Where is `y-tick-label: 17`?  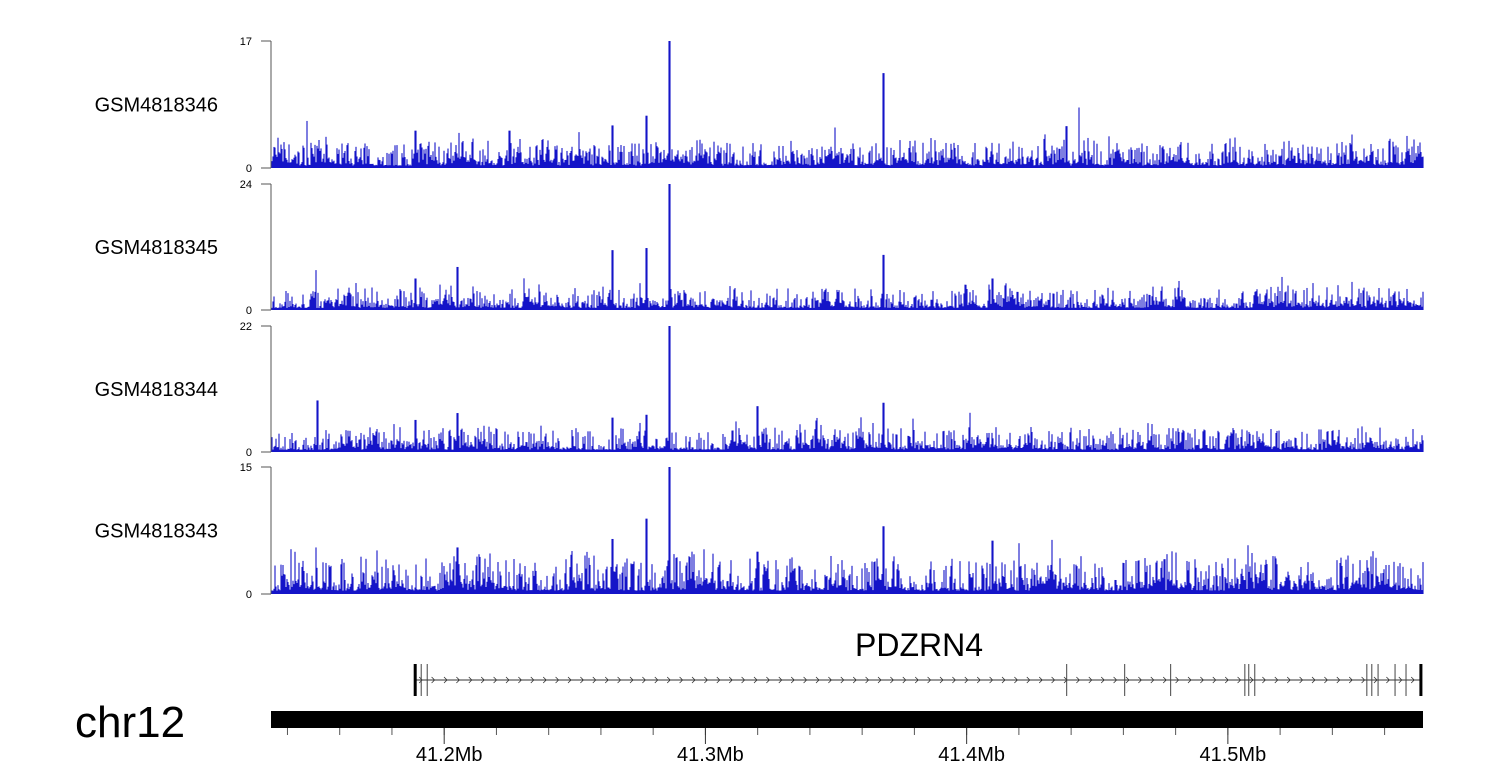 y-tick-label: 17 is located at coordinates (246, 42).